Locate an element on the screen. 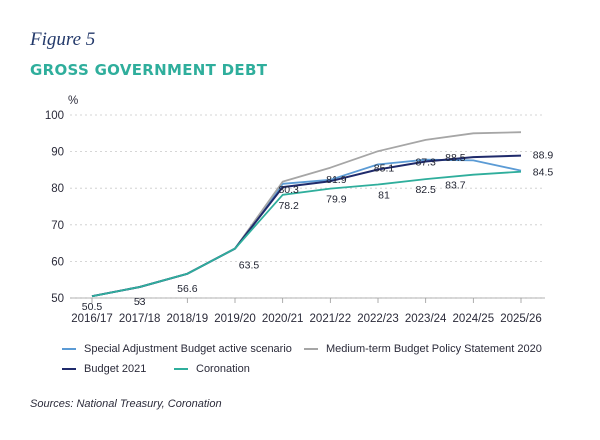 The image size is (600, 440). legend-item: Budget 2021 is located at coordinates (104, 369).